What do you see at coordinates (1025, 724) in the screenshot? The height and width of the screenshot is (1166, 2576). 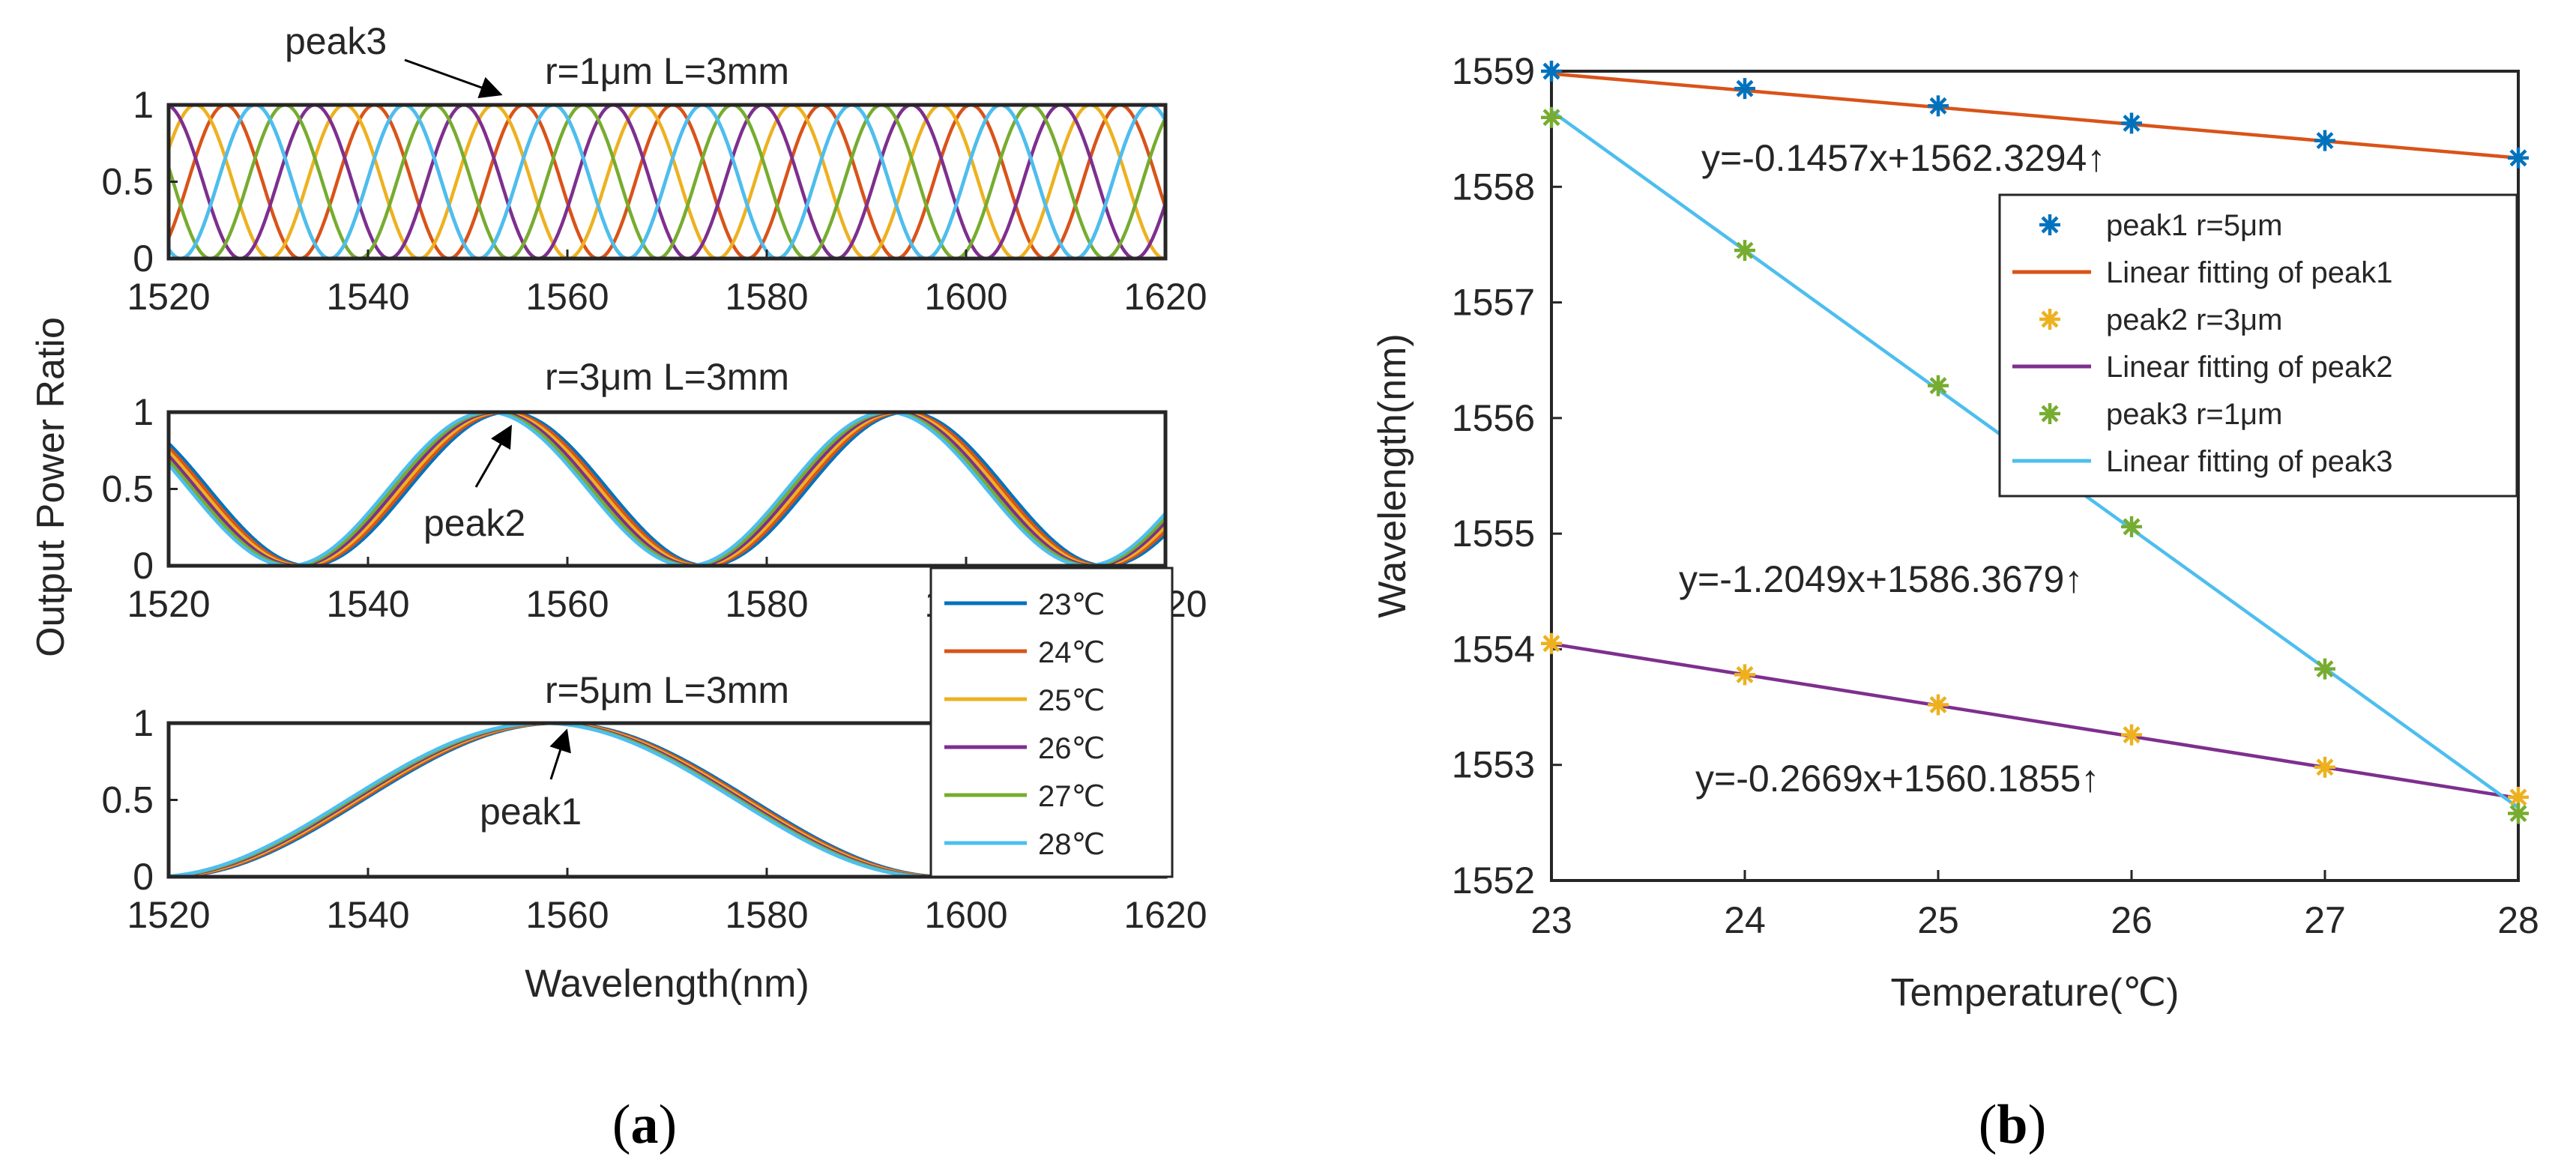 I see `legend-entries: 23℃ 24℃ 25℃ 26℃ 27℃ 28℃` at bounding box center [1025, 724].